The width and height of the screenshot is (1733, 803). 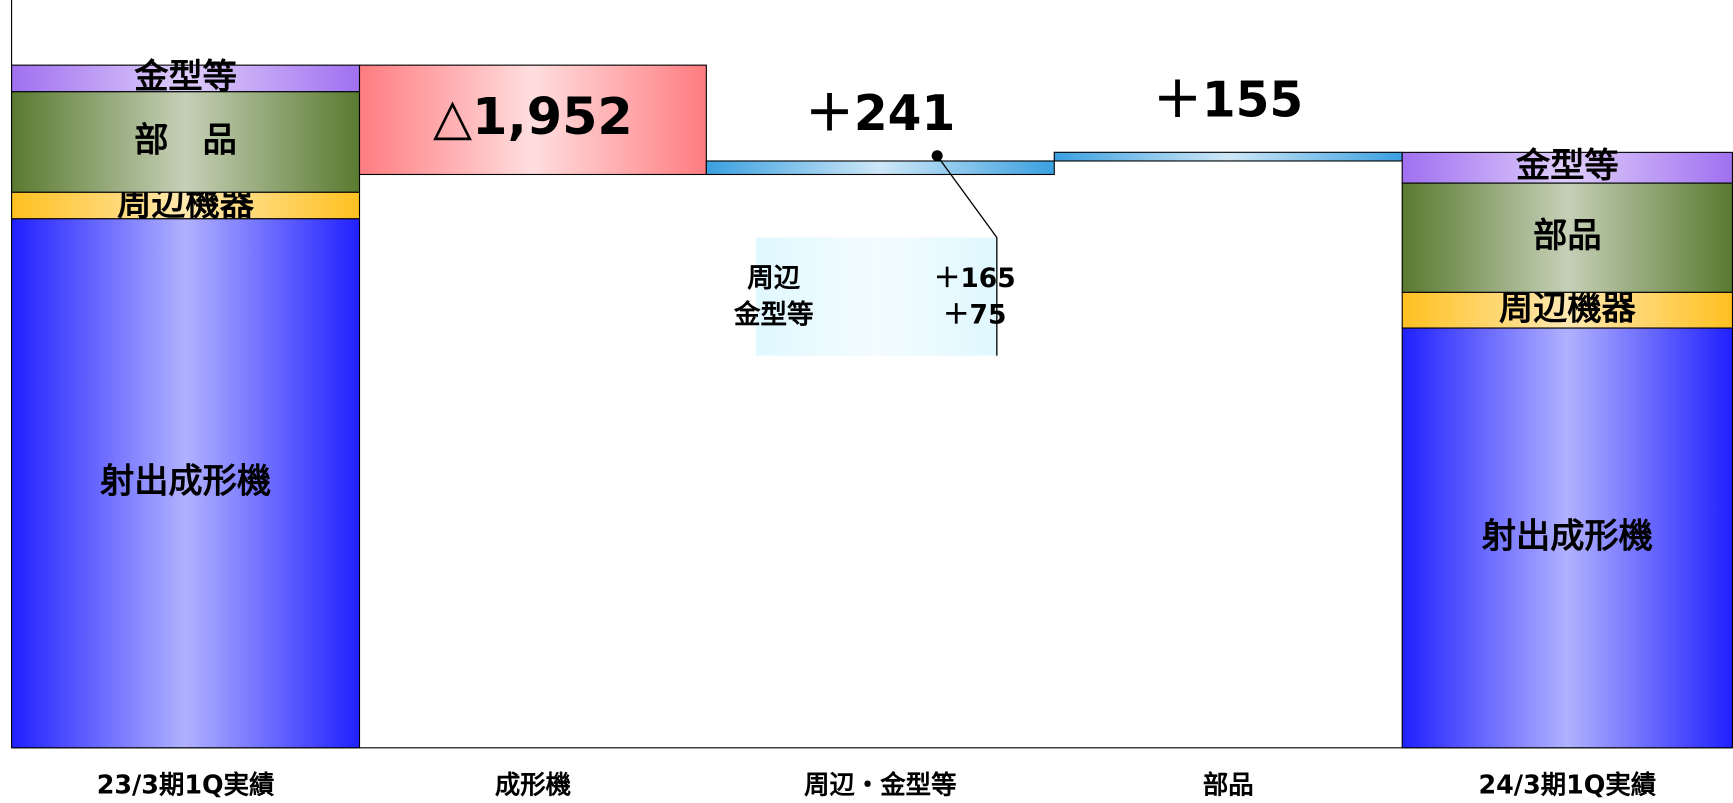 I want to click on segment-label: 周辺機器, so click(x=1568, y=309).